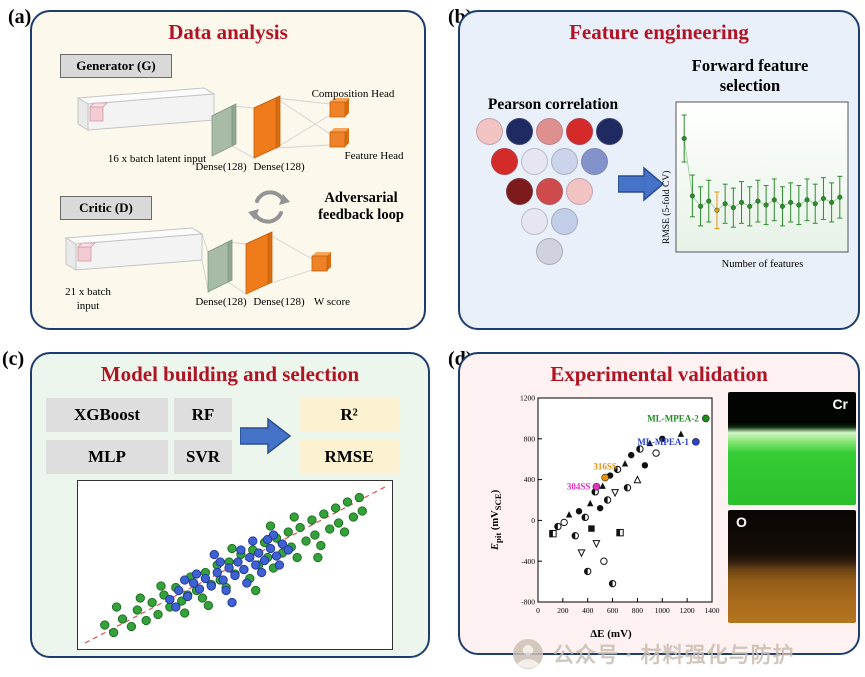 The height and width of the screenshot is (677, 865). Describe the element at coordinates (361, 215) in the screenshot. I see `adversarial-line2: feedback loop` at that location.